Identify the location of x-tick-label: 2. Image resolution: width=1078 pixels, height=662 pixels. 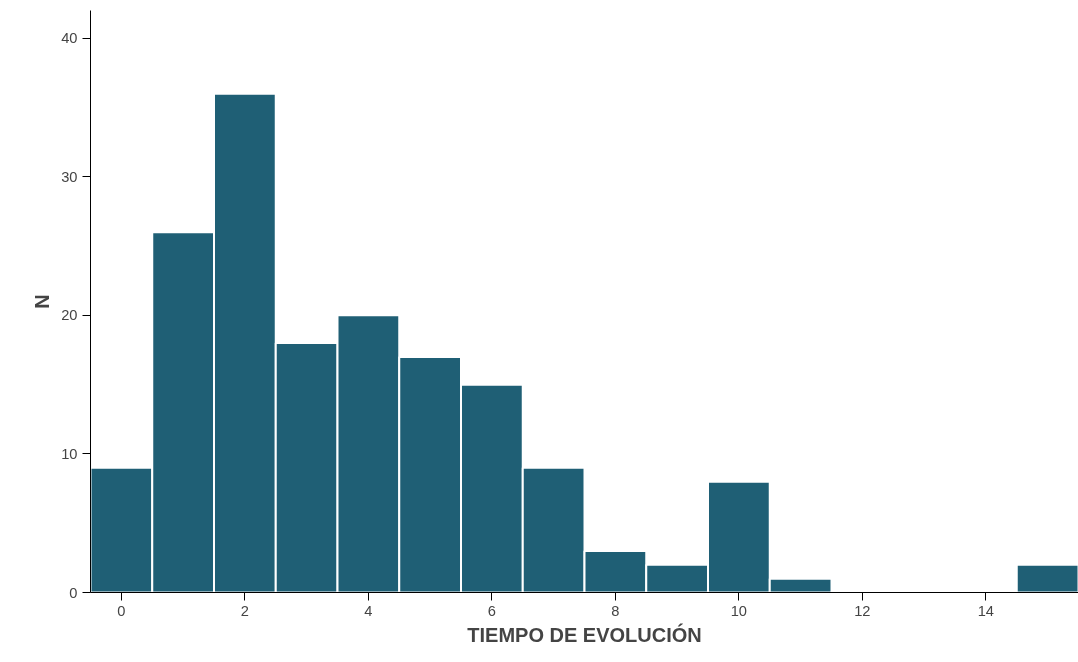
(244, 610).